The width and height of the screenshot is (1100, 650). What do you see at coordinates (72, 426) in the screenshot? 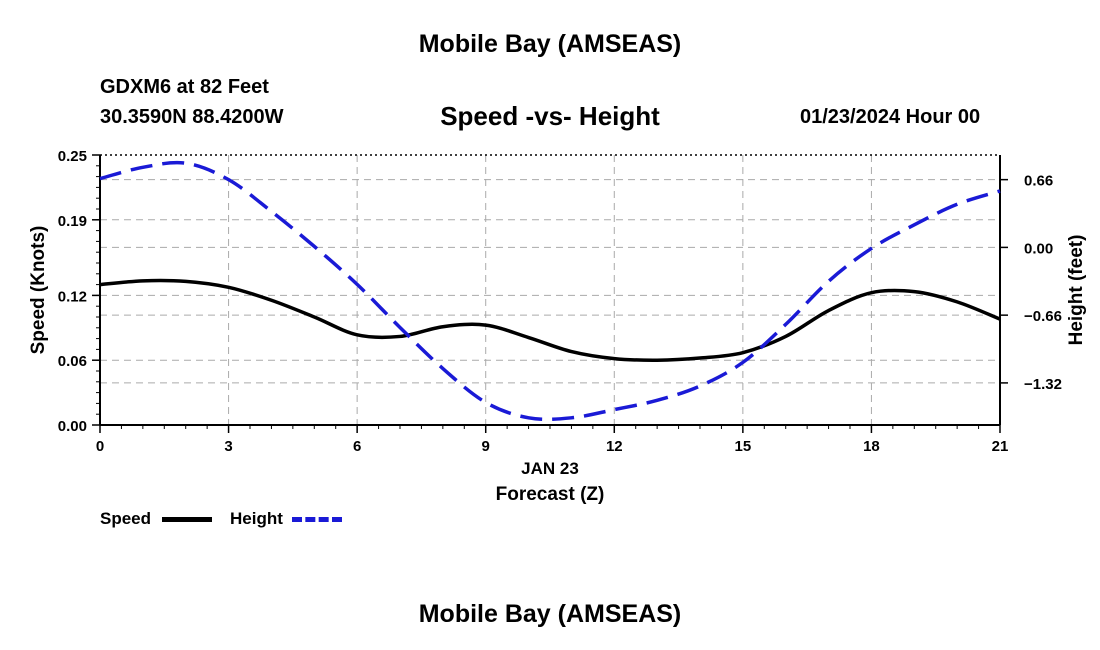
I see `y-tick-label: 0.00` at bounding box center [72, 426].